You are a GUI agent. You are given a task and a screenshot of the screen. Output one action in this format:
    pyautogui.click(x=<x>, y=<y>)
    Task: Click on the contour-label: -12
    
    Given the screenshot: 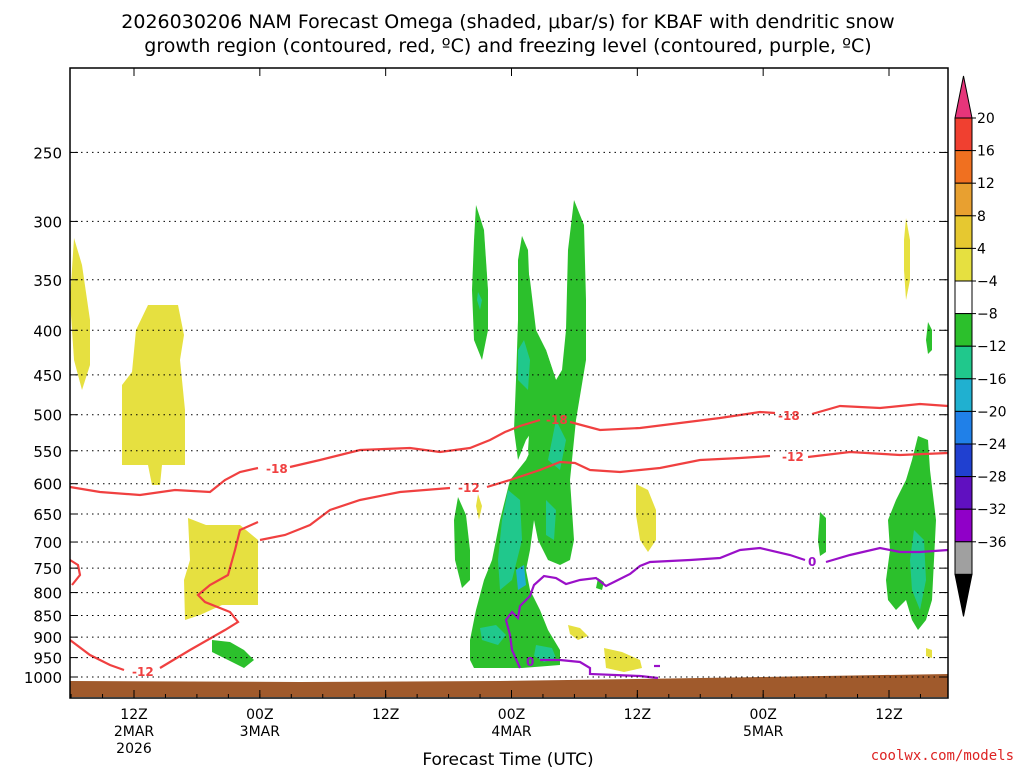 What is the action you would take?
    pyautogui.click(x=469, y=488)
    